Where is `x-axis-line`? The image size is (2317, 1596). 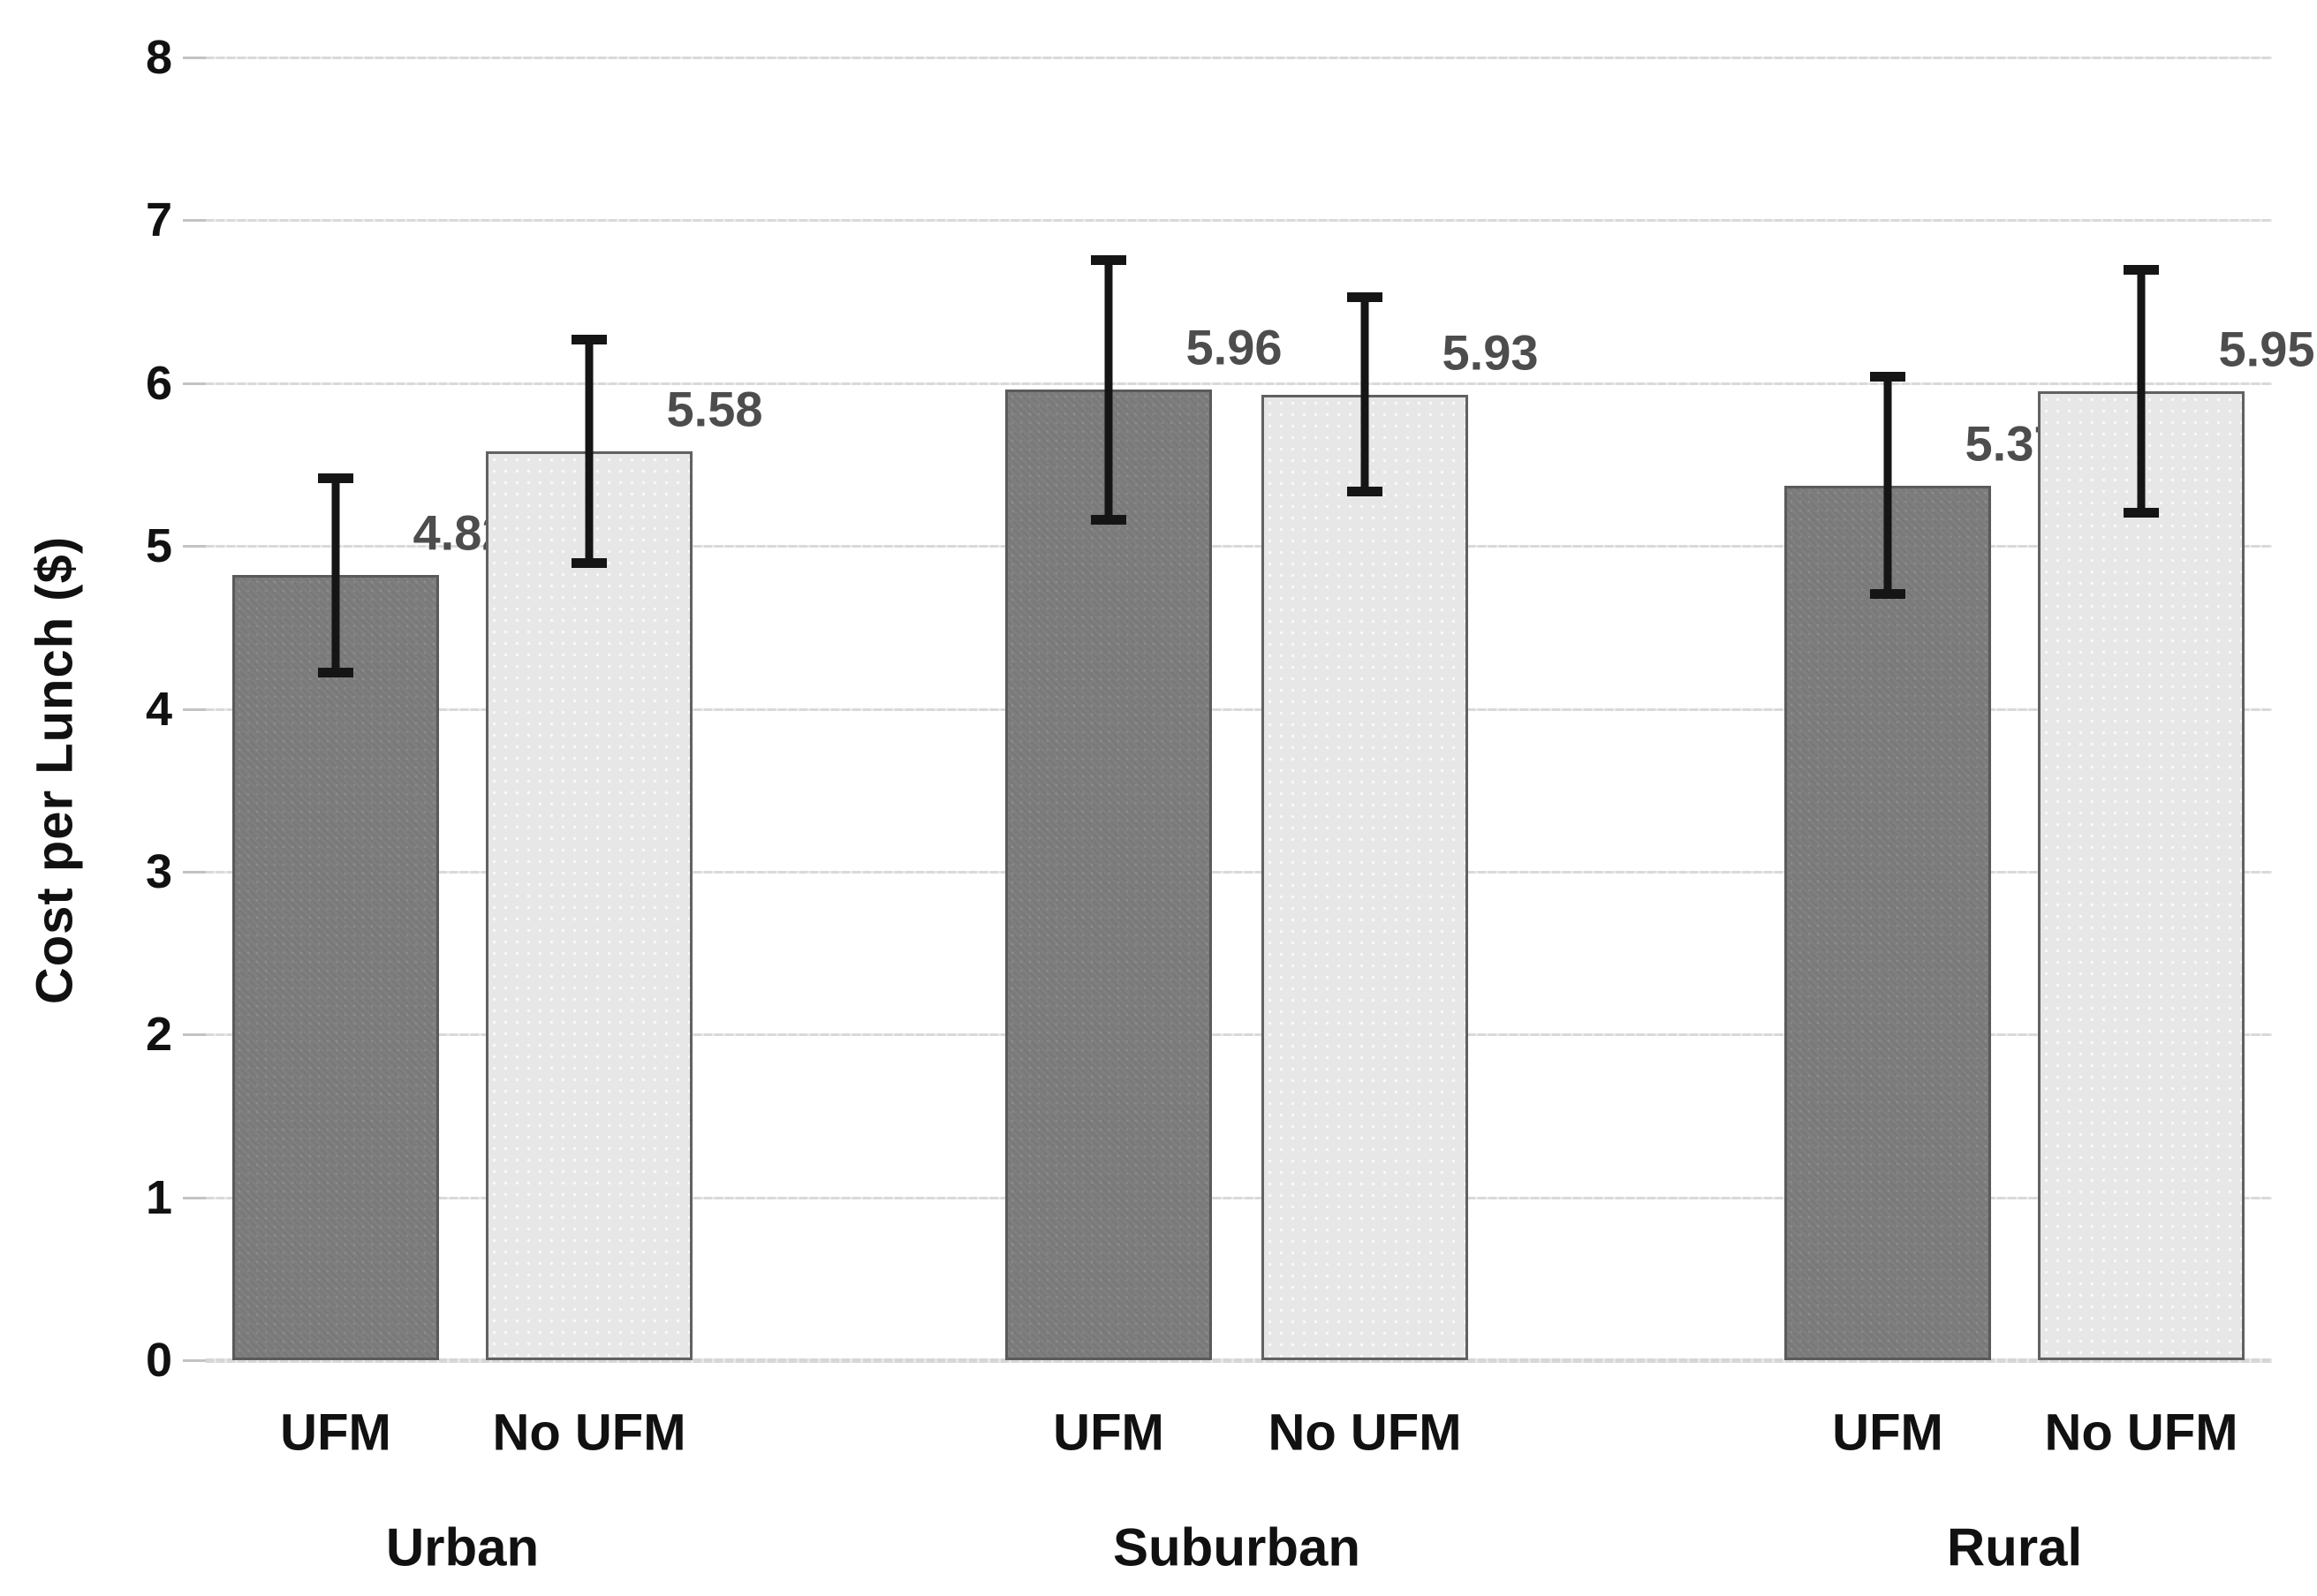 x-axis-line is located at coordinates (1239, 1360).